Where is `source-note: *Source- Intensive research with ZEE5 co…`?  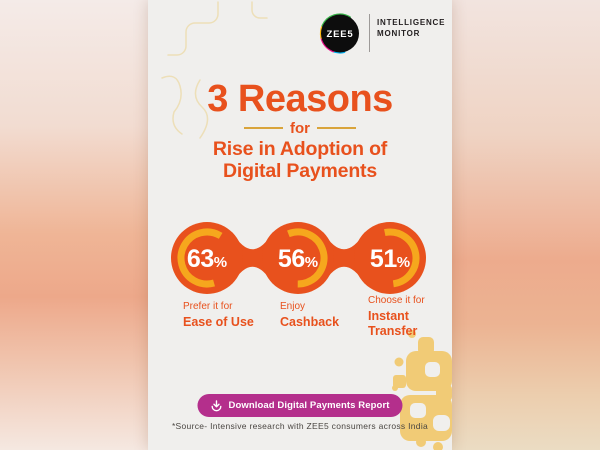
source-note: *Source- Intensive research with ZEE5 co… is located at coordinates (300, 426).